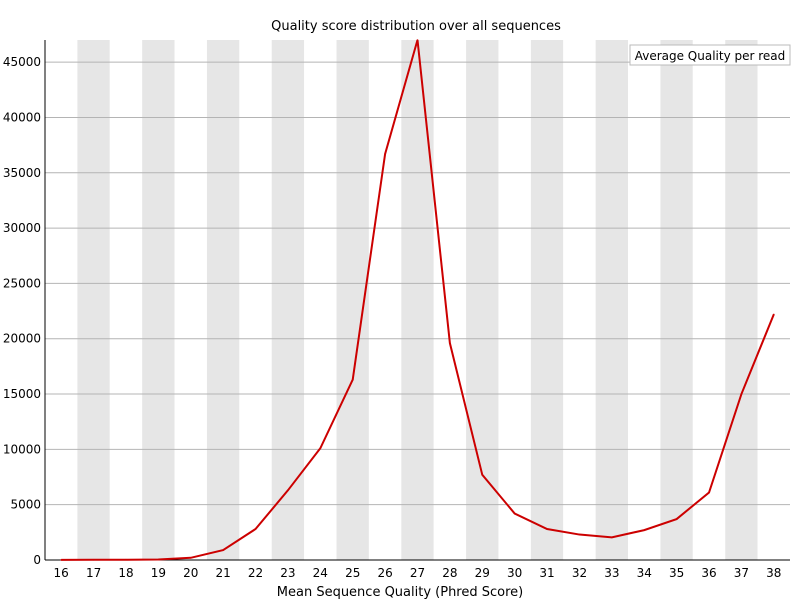 This screenshot has height=600, width=800. What do you see at coordinates (22, 228) in the screenshot?
I see `y-tick-label: 30000` at bounding box center [22, 228].